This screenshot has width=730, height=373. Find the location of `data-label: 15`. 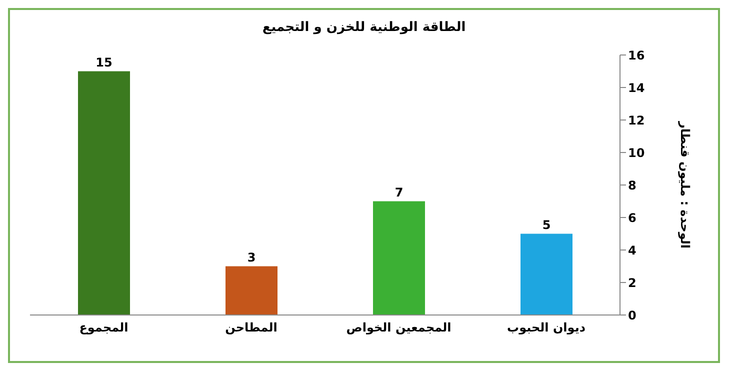

data-label: 15 is located at coordinates (104, 62).